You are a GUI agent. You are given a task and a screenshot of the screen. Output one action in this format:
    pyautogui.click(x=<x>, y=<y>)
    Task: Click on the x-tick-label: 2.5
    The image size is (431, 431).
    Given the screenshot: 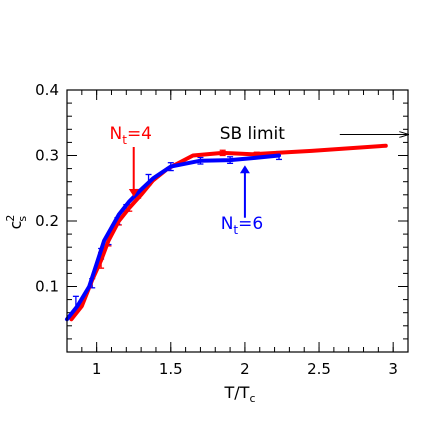 What is the action you would take?
    pyautogui.click(x=319, y=369)
    